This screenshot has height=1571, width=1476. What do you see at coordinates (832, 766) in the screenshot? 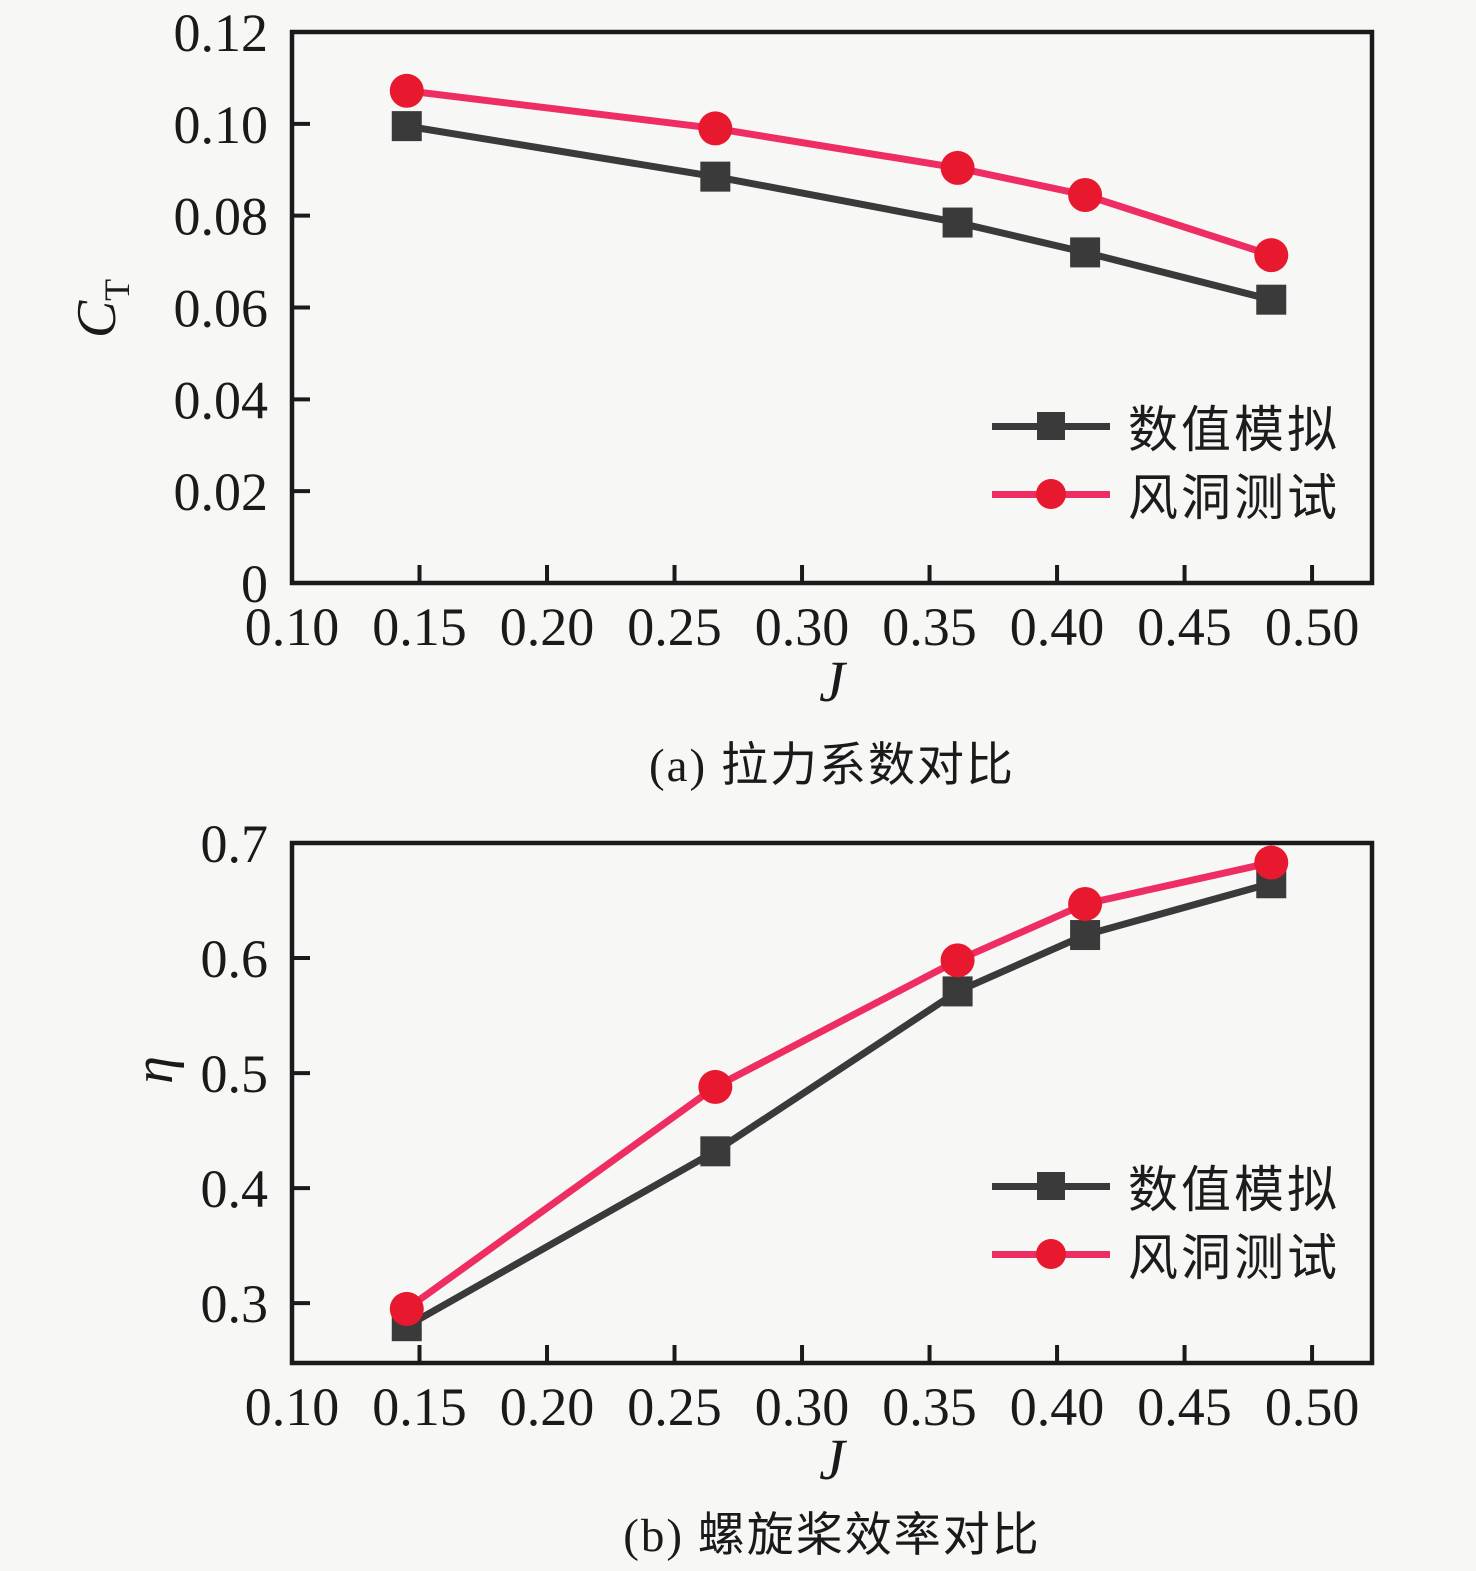
I see `chart-a-caption: (a) 拉力系数对比` at bounding box center [832, 766].